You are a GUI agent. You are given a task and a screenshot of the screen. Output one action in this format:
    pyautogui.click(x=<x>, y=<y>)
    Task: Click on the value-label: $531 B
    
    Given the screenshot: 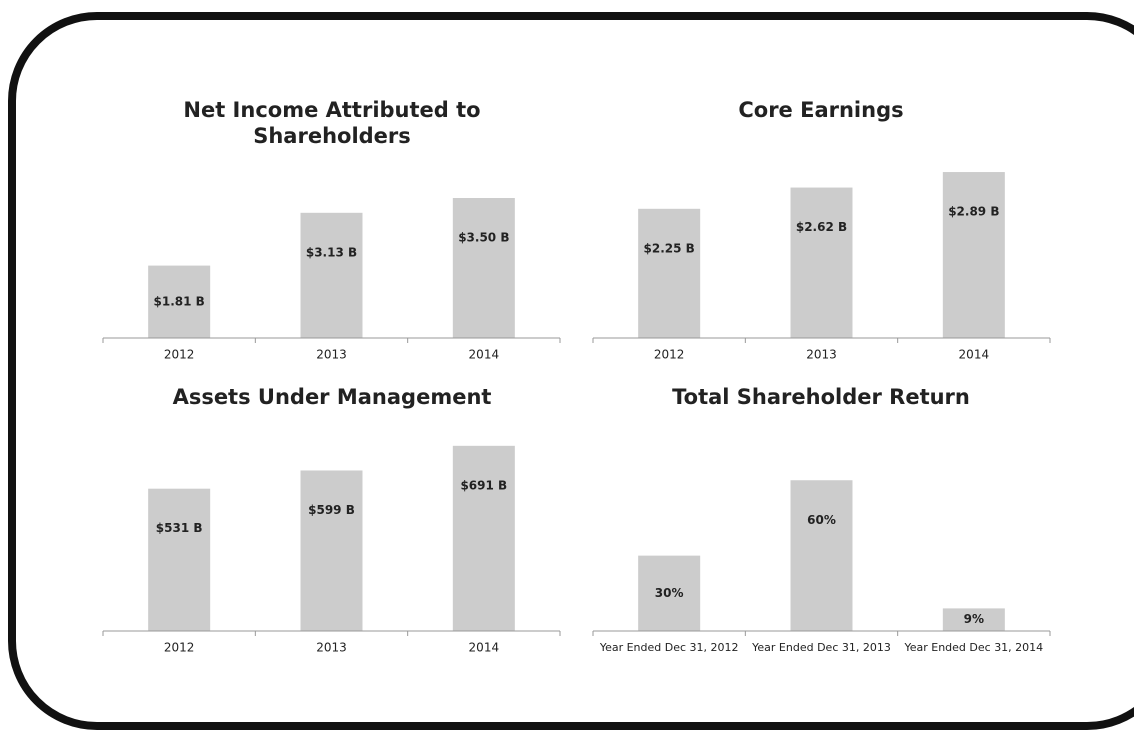 What is the action you would take?
    pyautogui.click(x=179, y=528)
    